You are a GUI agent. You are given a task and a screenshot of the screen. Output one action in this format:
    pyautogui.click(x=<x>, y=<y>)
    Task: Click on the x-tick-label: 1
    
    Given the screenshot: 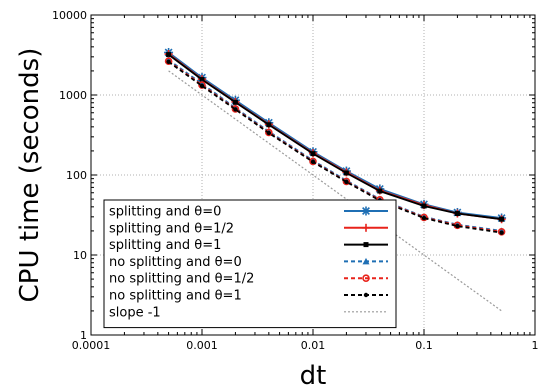 What is the action you would take?
    pyautogui.click(x=535, y=345)
    